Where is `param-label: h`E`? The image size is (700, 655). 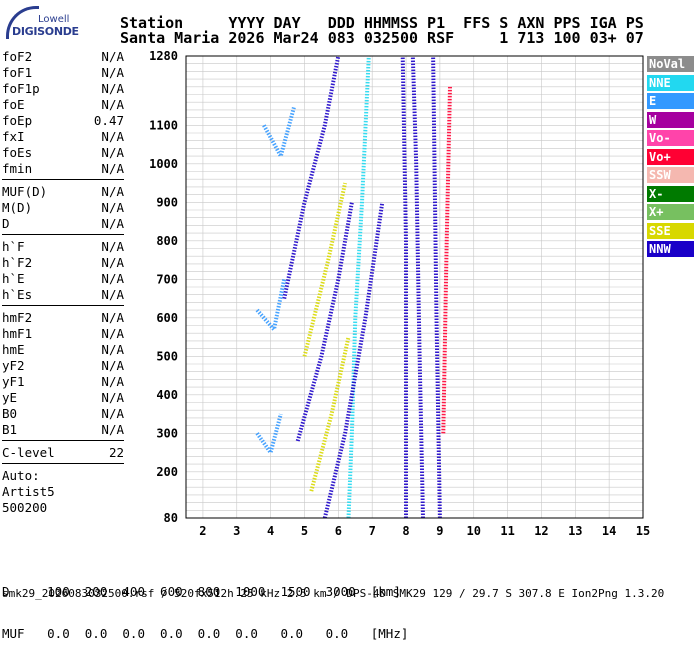 param-label: h`E is located at coordinates (13, 278).